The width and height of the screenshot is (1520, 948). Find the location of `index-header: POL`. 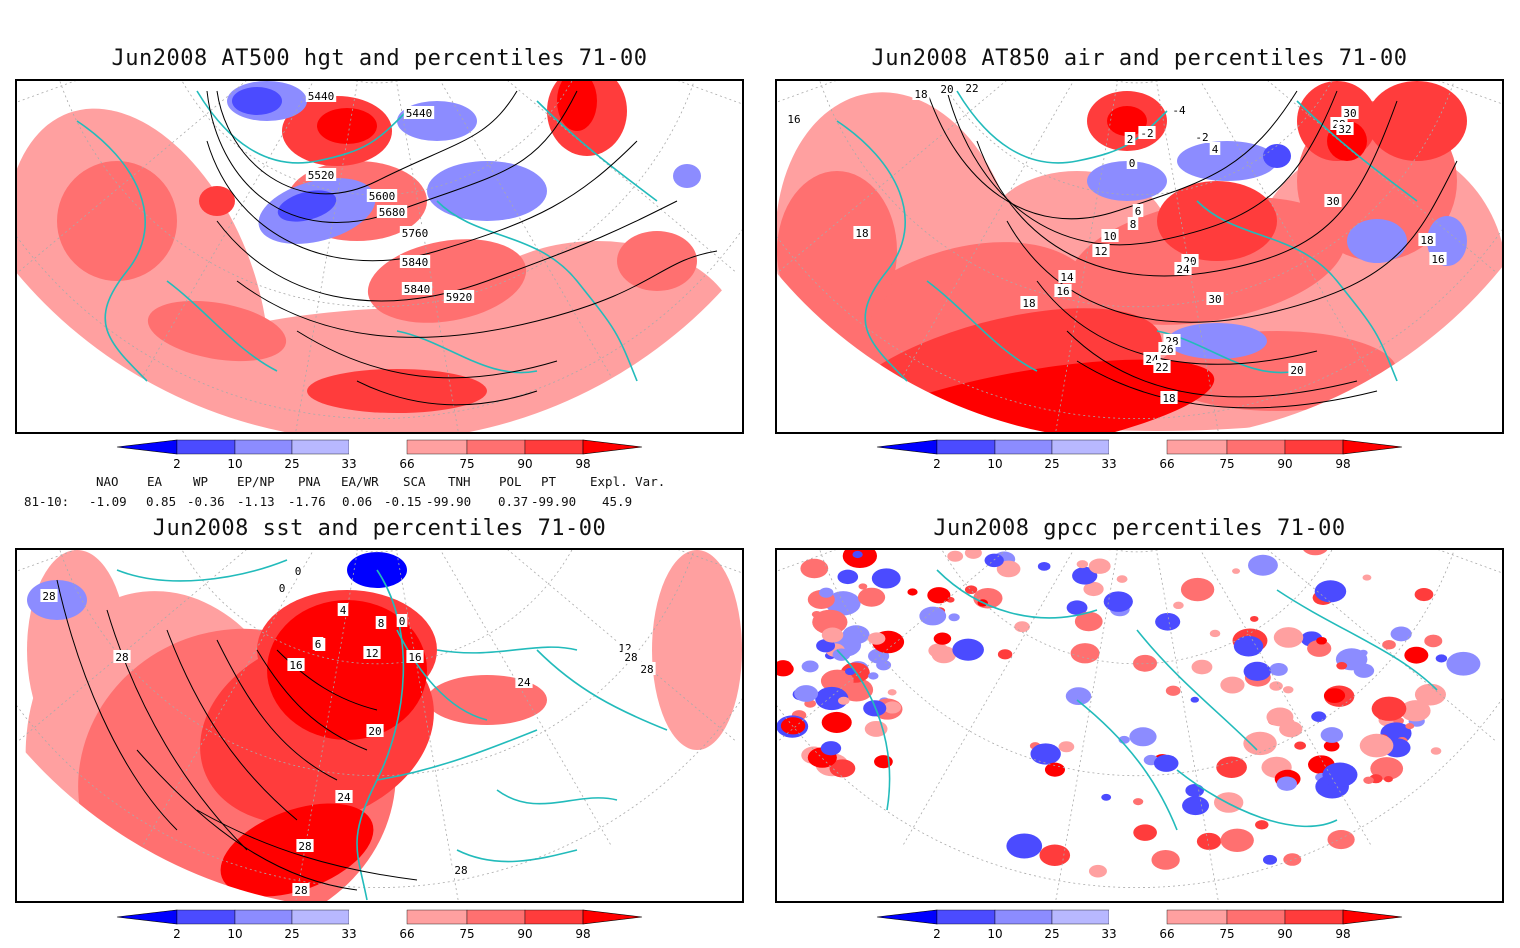

index-header: POL is located at coordinates (510, 481).